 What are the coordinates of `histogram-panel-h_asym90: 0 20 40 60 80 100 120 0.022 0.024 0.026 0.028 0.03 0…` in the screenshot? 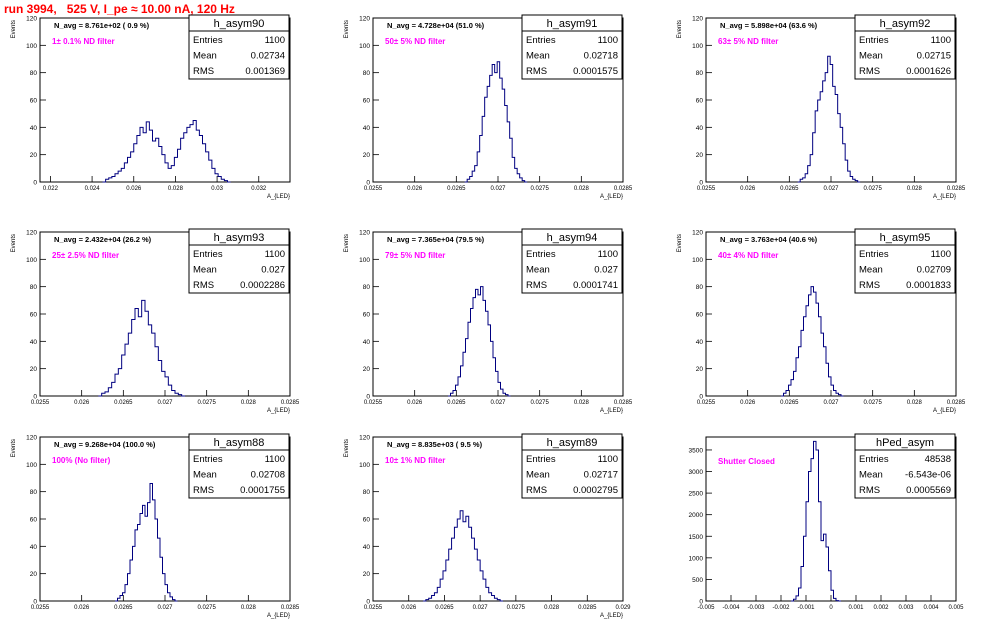 It's located at (151, 107).